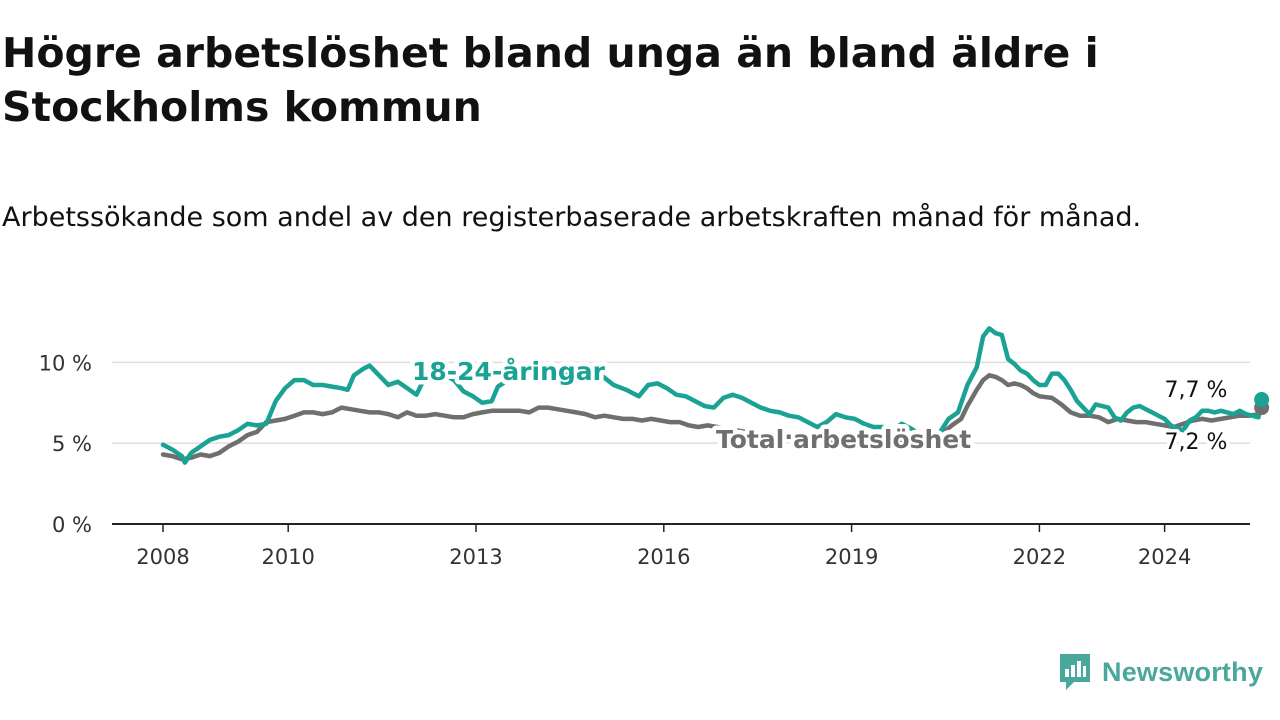  I want to click on y-tick-label: 5 %, so click(72, 444).